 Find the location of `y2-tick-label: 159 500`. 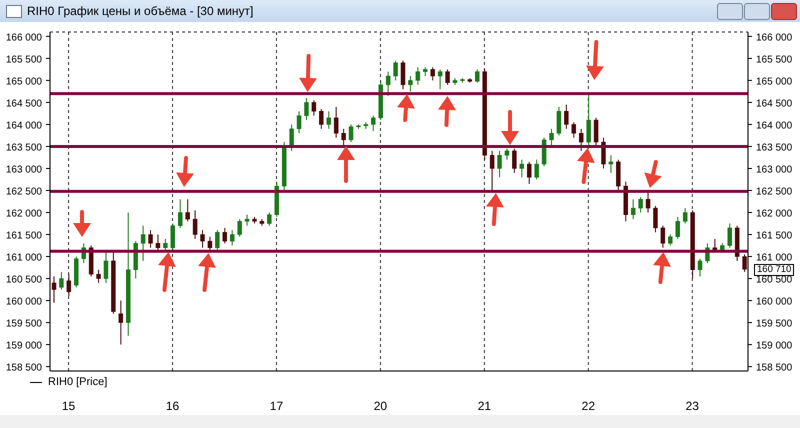

y2-tick-label: 159 500 is located at coordinates (774, 324).